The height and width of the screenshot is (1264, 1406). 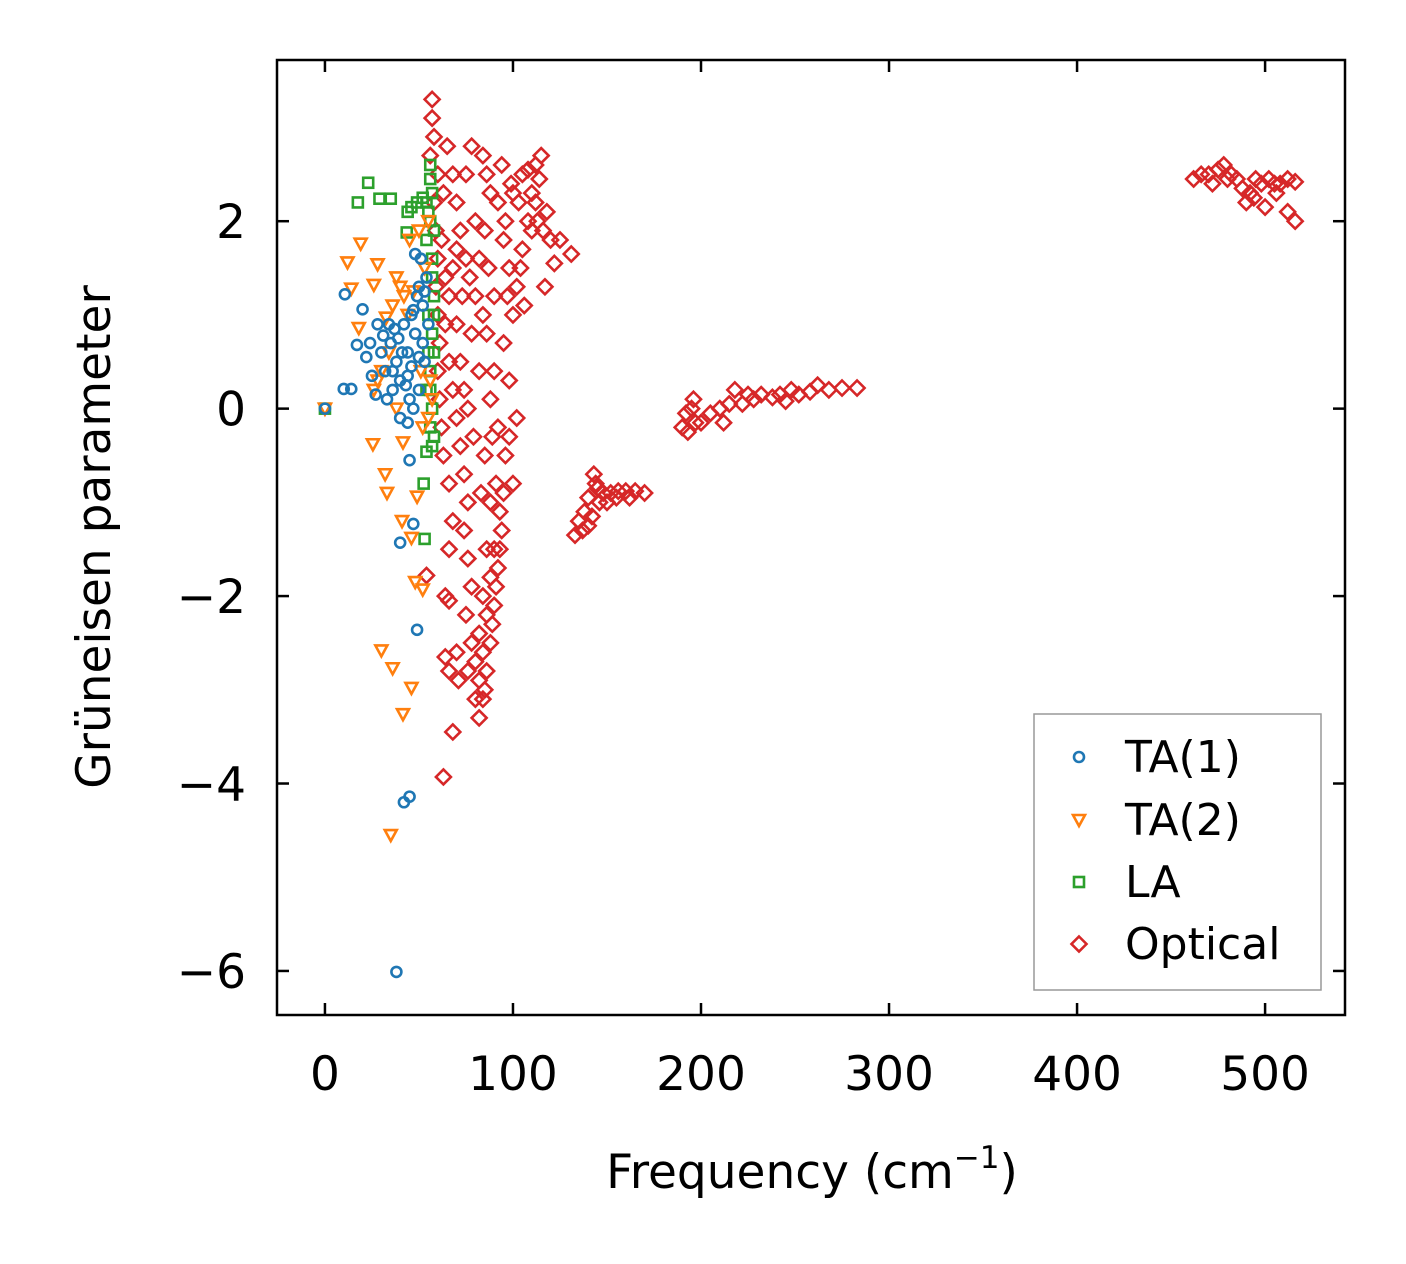 What do you see at coordinates (1182, 820) in the screenshot?
I see `legend-label: TA(2)` at bounding box center [1182, 820].